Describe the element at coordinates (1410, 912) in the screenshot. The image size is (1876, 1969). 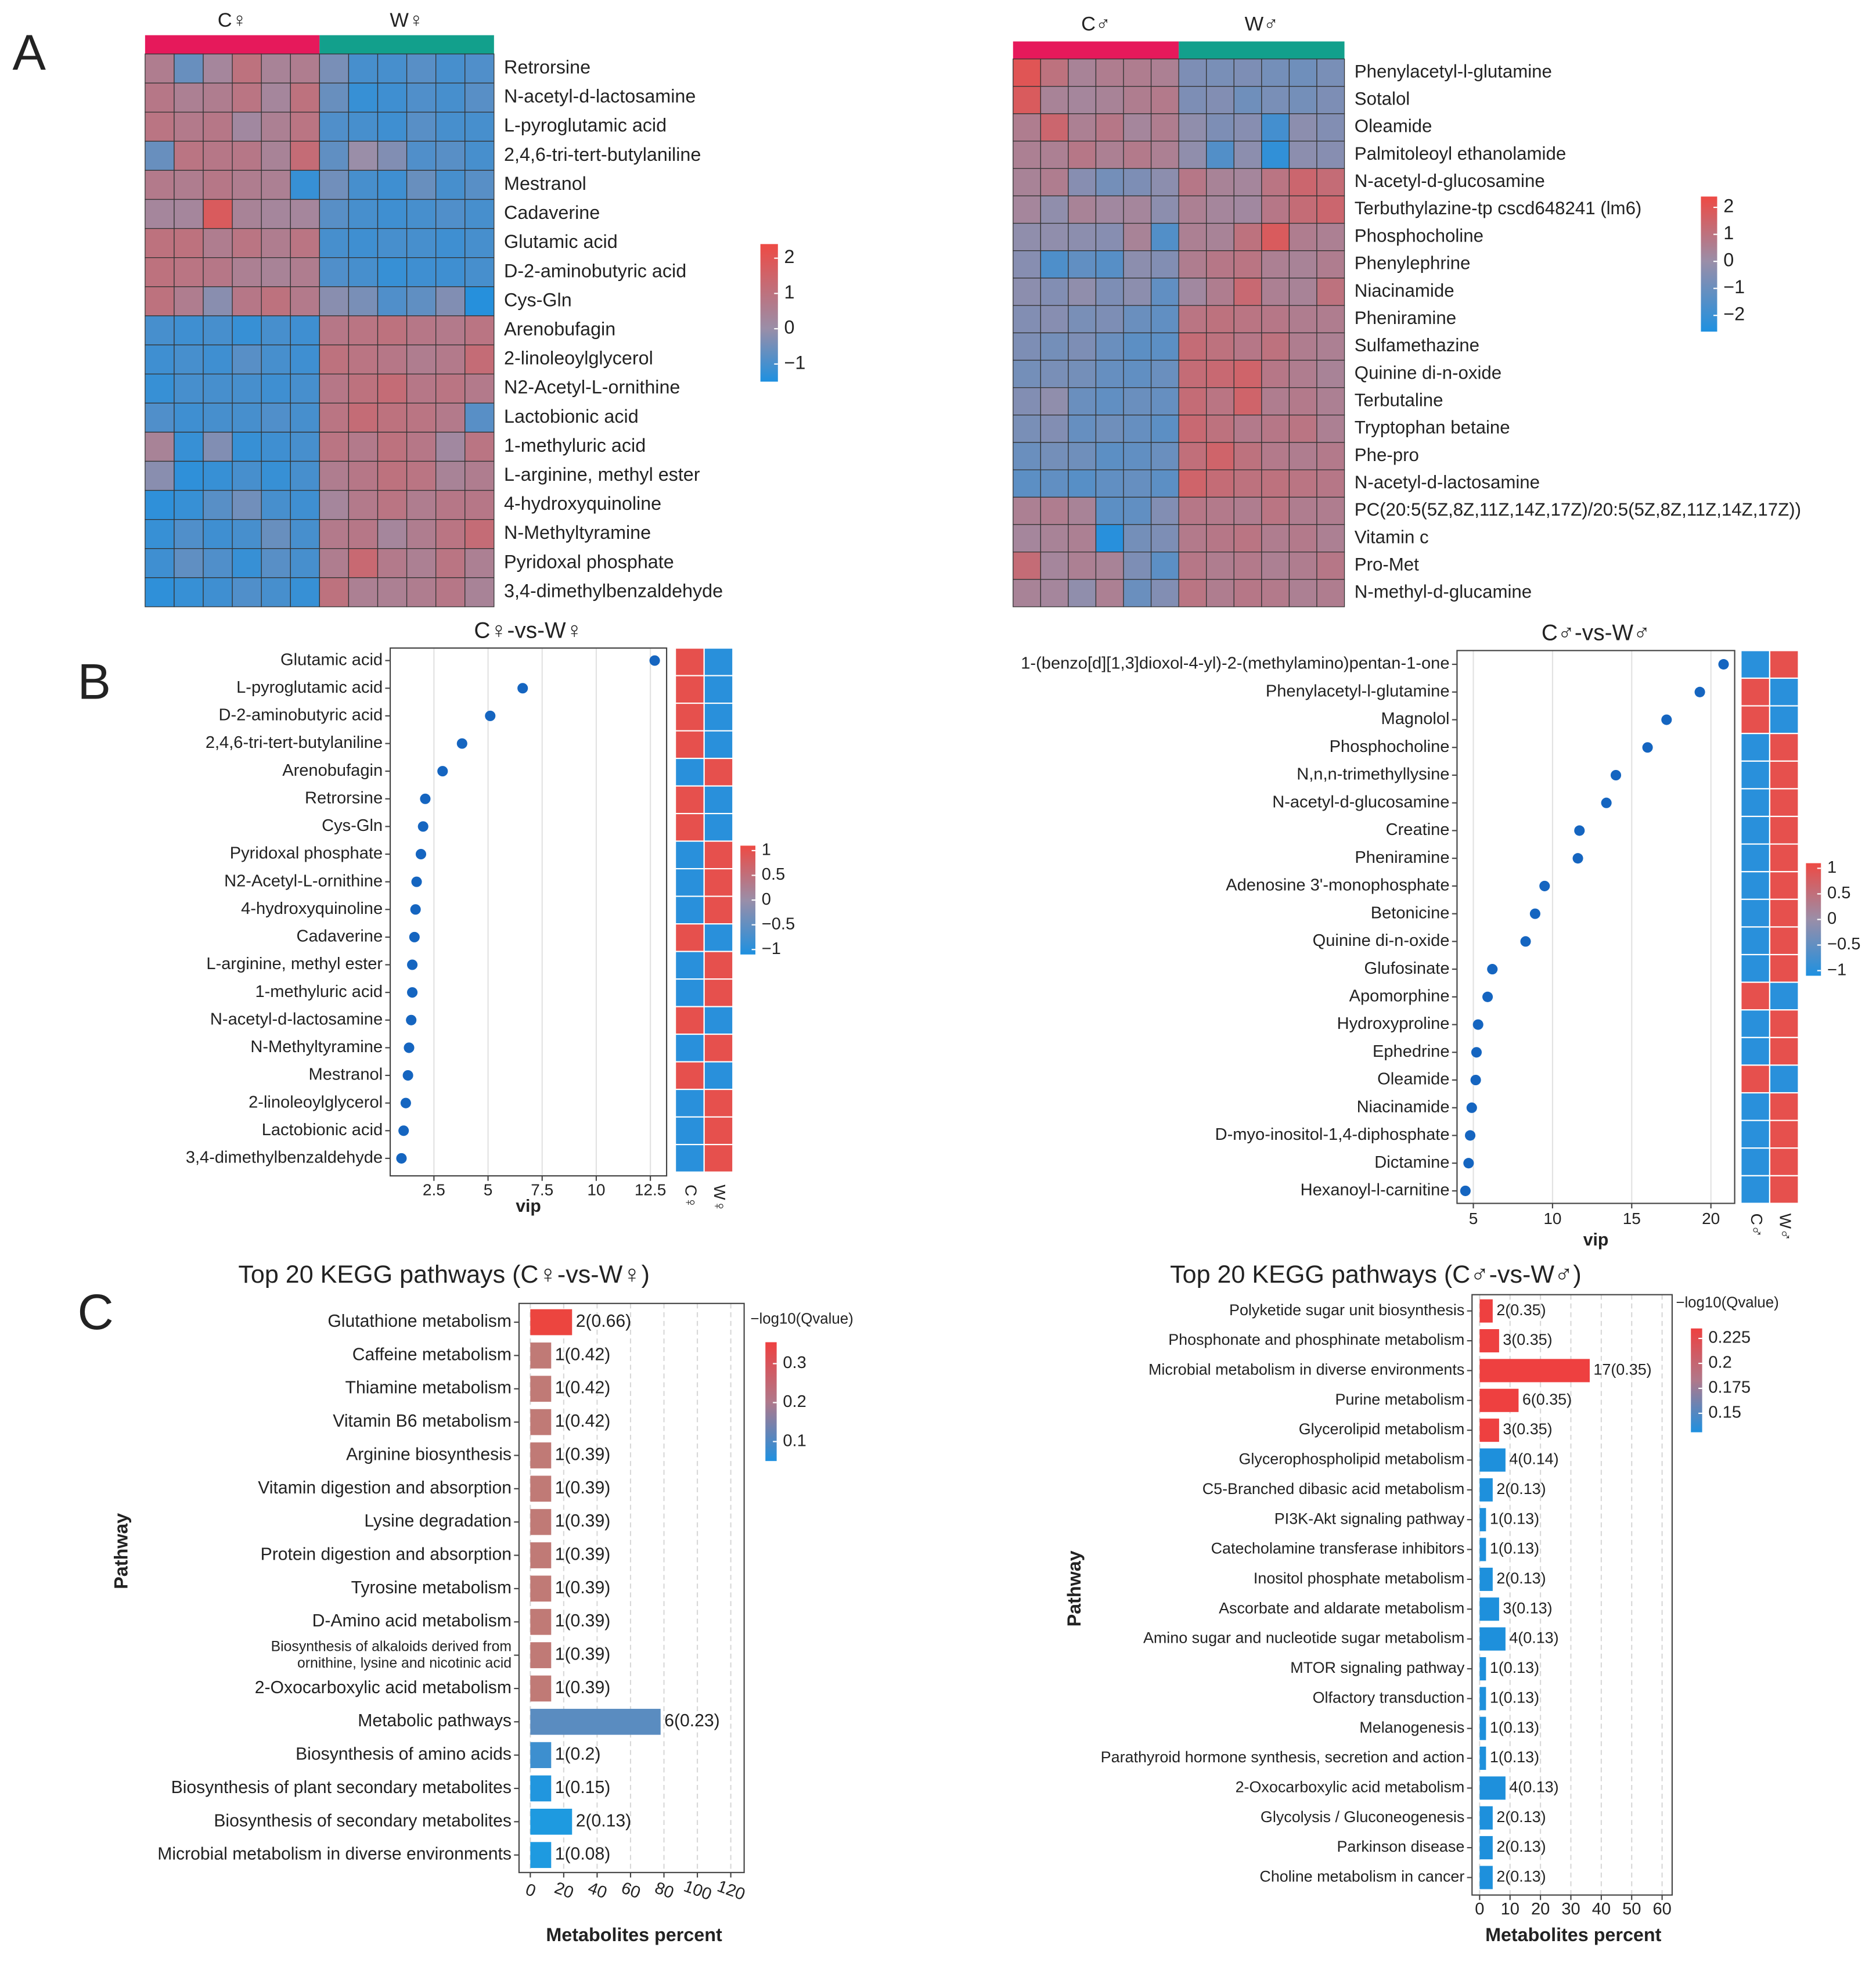
I see `y-tick-label: Betonicine` at that location.